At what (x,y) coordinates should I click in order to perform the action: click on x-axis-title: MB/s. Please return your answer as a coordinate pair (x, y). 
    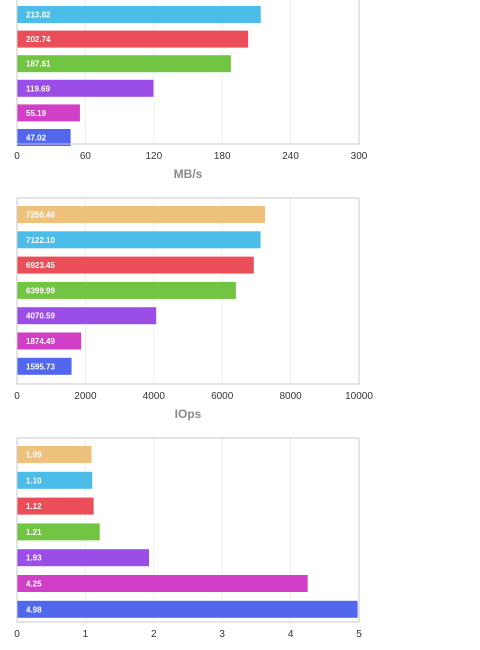
    Looking at the image, I should click on (188, 174).